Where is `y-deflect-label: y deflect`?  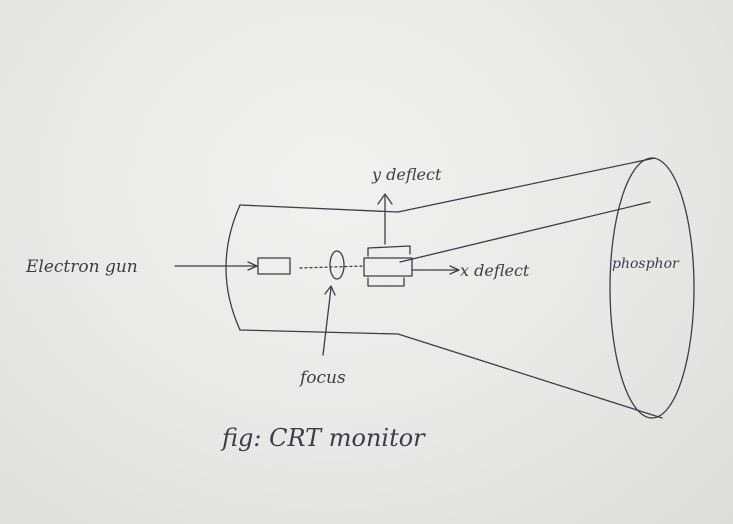
y-deflect-label: y deflect is located at coordinates (406, 174).